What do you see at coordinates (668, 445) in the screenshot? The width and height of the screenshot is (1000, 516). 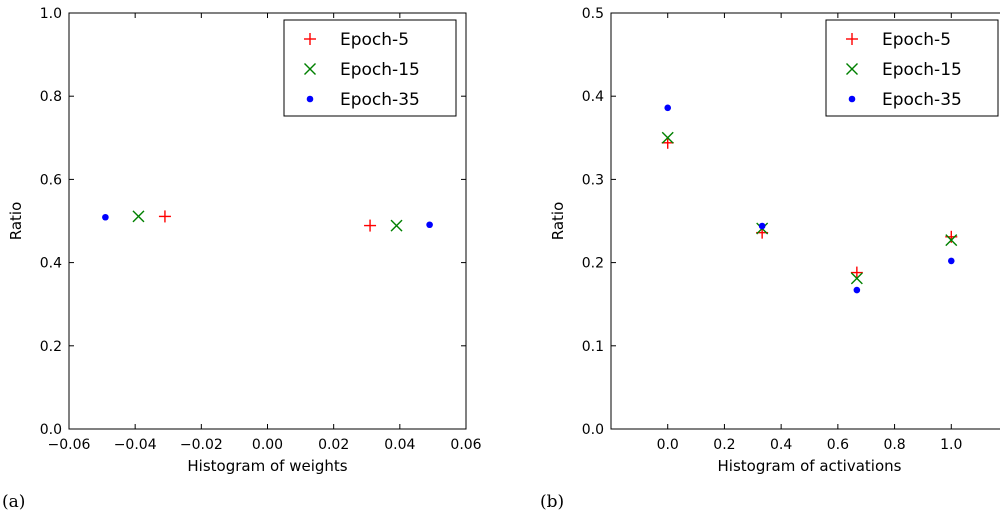 I see `x-tick-label: 0.0` at bounding box center [668, 445].